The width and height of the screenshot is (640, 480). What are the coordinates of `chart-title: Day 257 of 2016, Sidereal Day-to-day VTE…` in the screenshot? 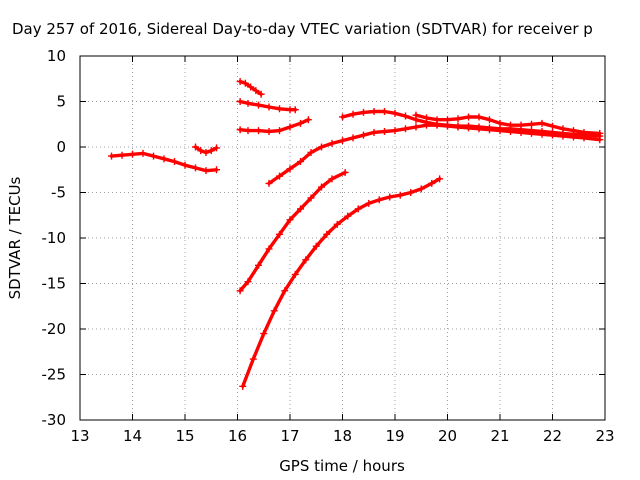 It's located at (302, 29).